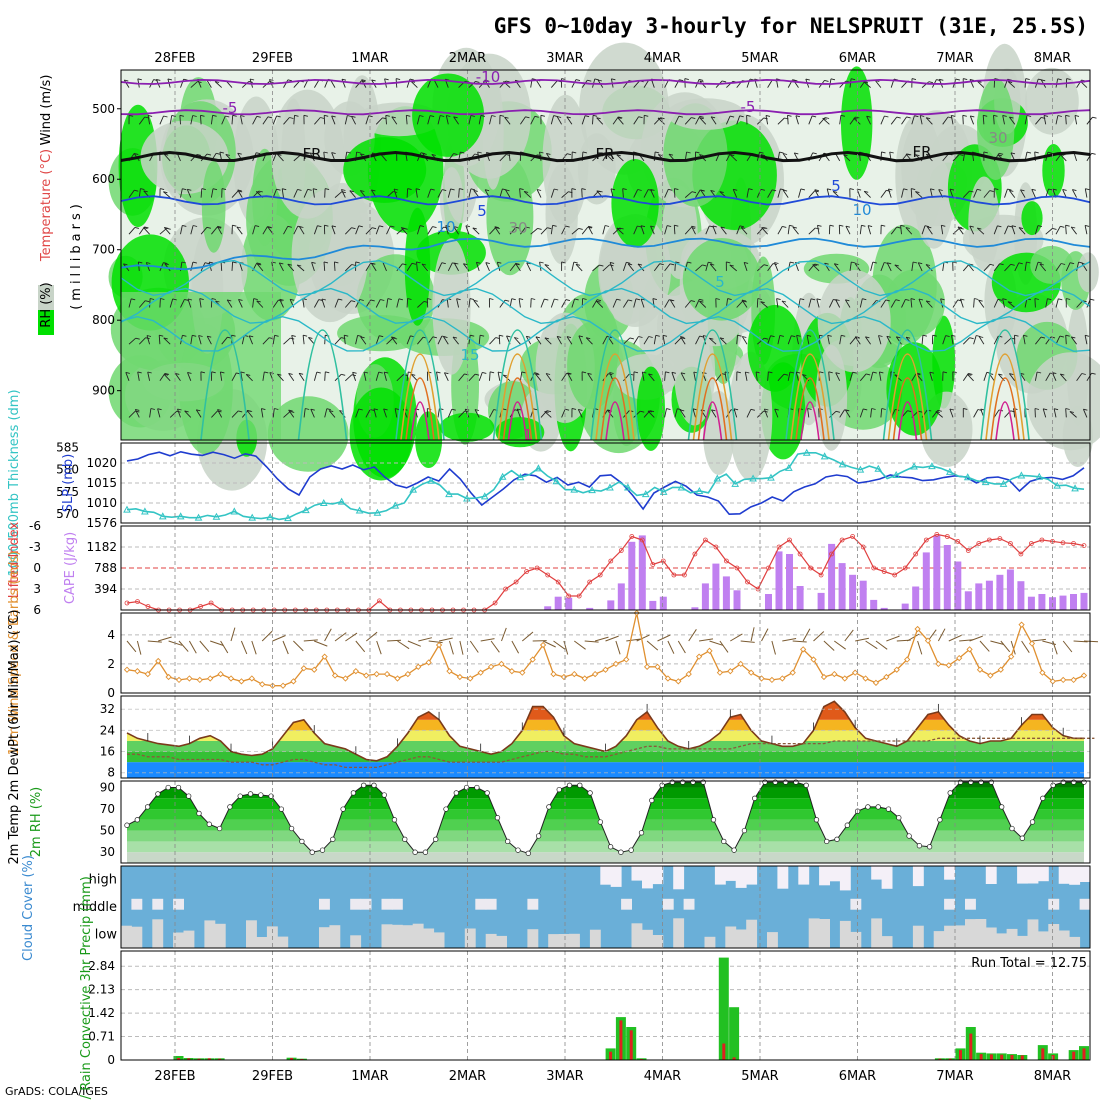 The image size is (1100, 1100). I want to click on precip-convective-bar, so click(1074, 1055).